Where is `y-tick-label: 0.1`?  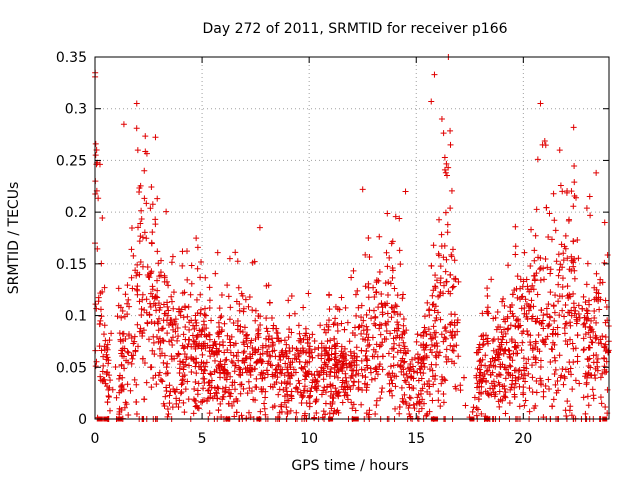 y-tick-label: 0.1 is located at coordinates (76, 317).